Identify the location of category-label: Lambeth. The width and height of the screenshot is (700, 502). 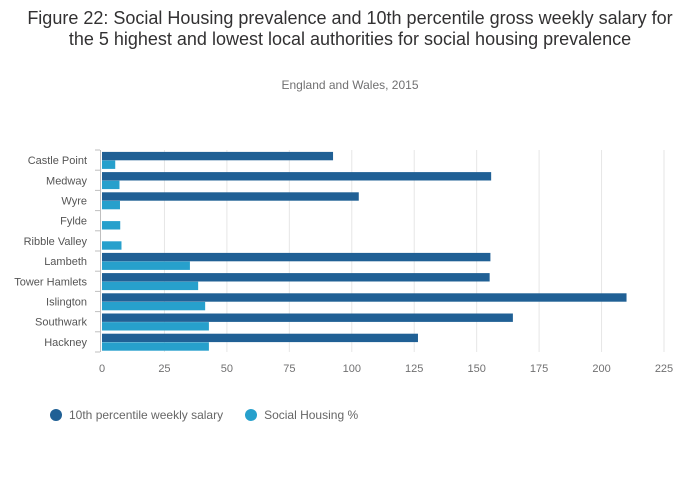
(65, 262).